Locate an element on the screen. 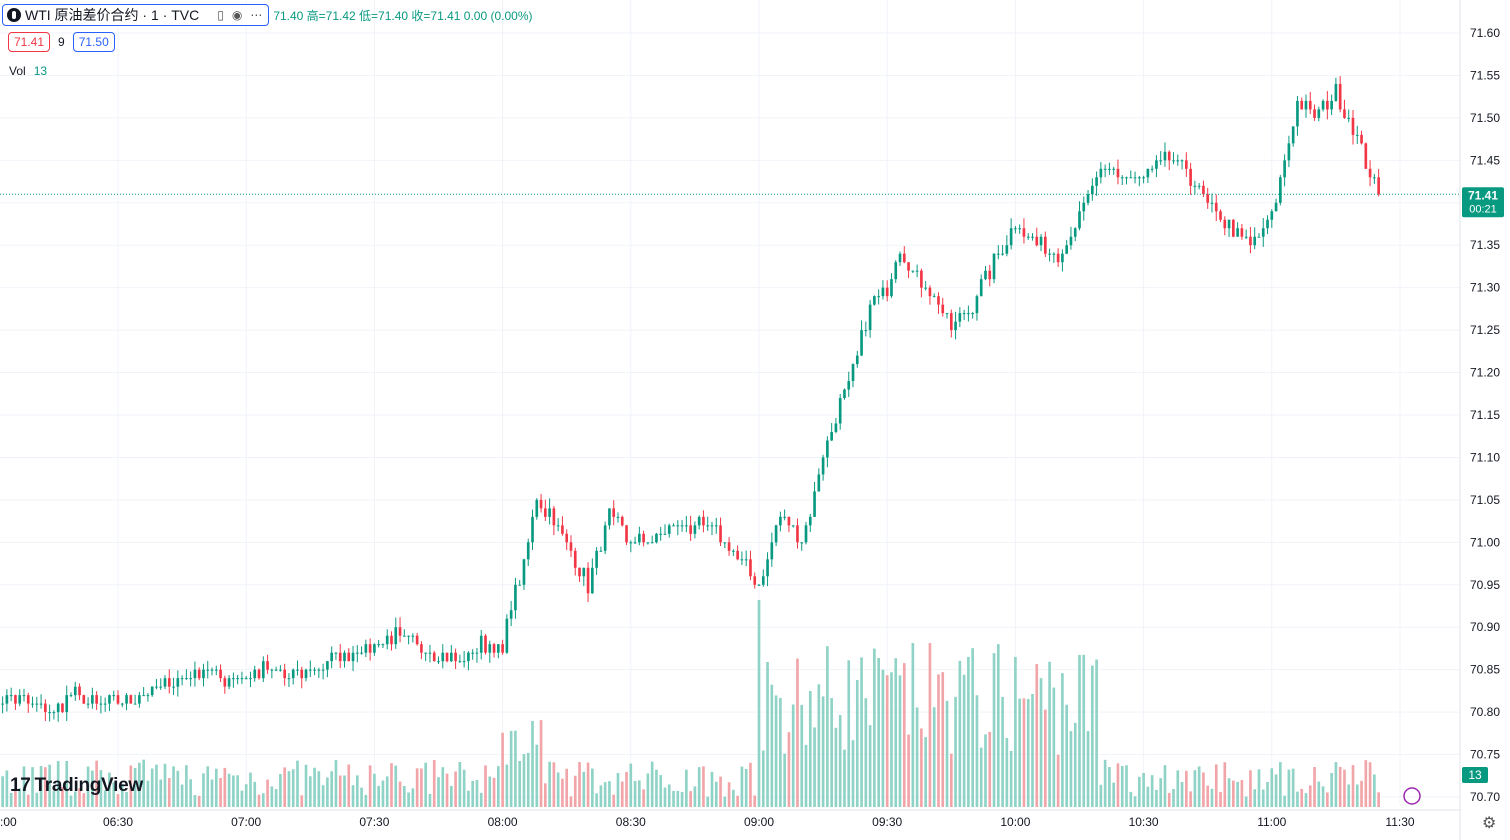  y-tick-label: 70.95 is located at coordinates (1485, 585).